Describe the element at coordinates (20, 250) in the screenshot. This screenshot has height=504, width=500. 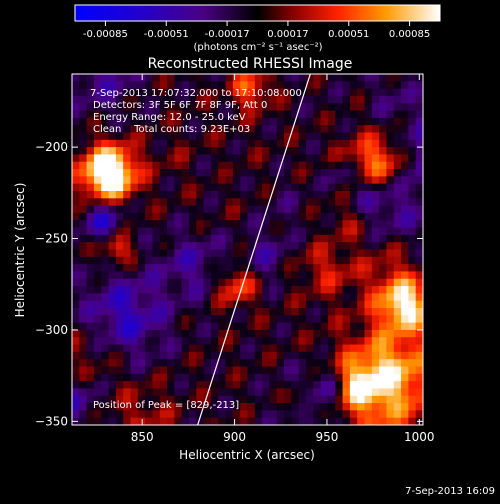
I see `y-axis-label: Heliocentric Y (arcsec)` at that location.